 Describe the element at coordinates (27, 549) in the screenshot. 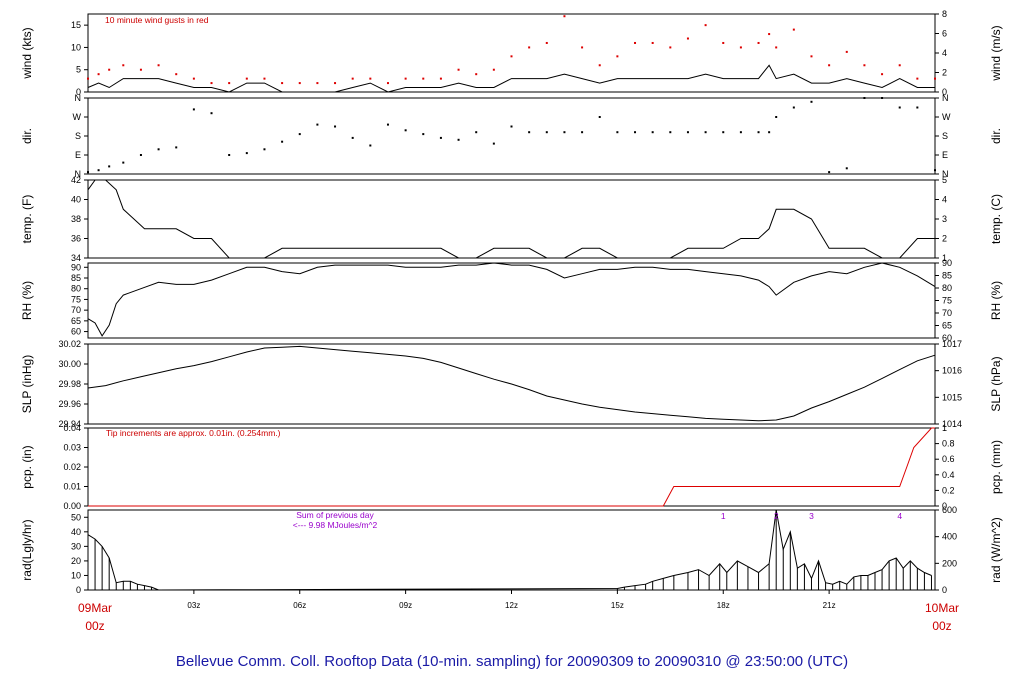

I see `y-axis-label: rad(Lgly/hr)` at that location.